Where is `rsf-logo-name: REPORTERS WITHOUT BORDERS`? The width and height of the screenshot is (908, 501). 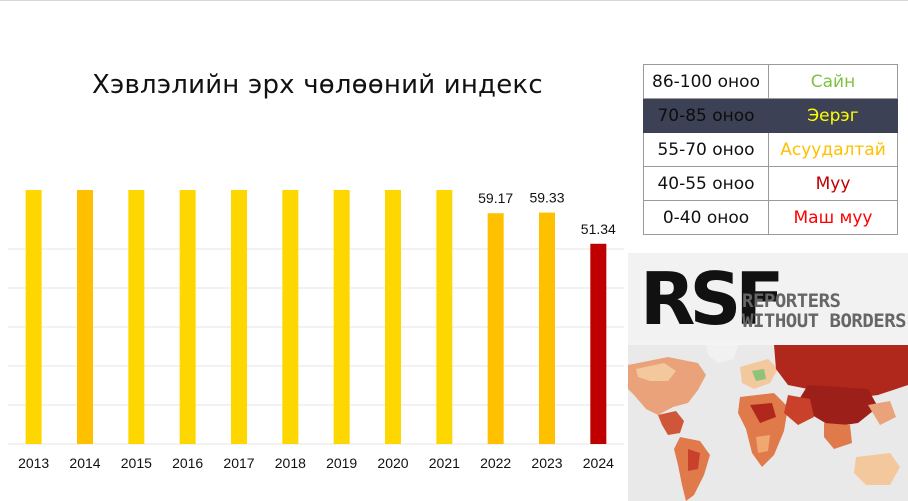
rsf-logo-name: REPORTERS WITHOUT BORDERS is located at coordinates (824, 311).